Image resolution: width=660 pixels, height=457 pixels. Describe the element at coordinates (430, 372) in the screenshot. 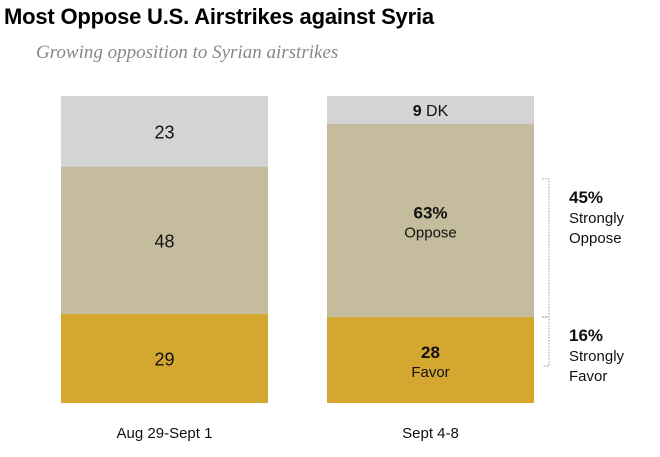

I see `segment-name-favor: Favor` at that location.